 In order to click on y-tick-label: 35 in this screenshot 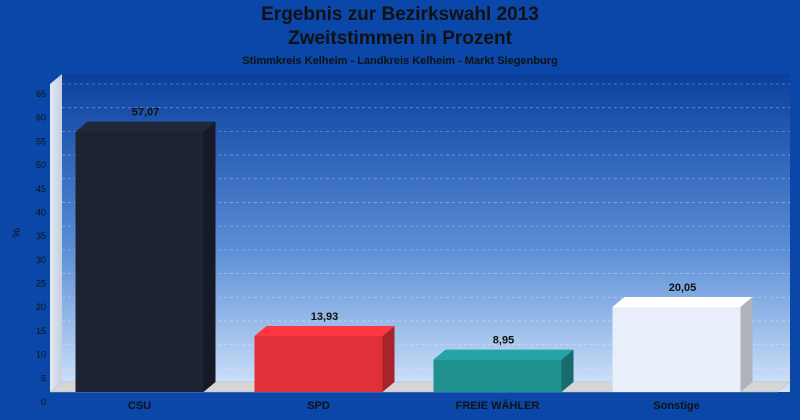, I will do `click(41, 236)`.